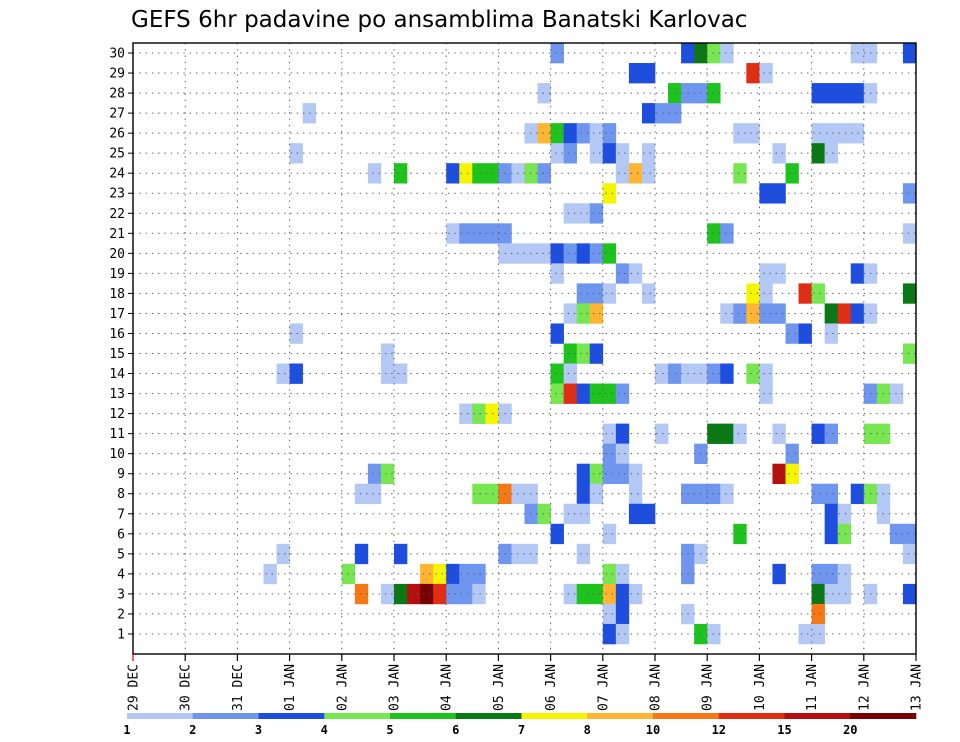 The height and width of the screenshot is (742, 960). Describe the element at coordinates (117, 454) in the screenshot. I see `y-tick-label: 10` at that location.